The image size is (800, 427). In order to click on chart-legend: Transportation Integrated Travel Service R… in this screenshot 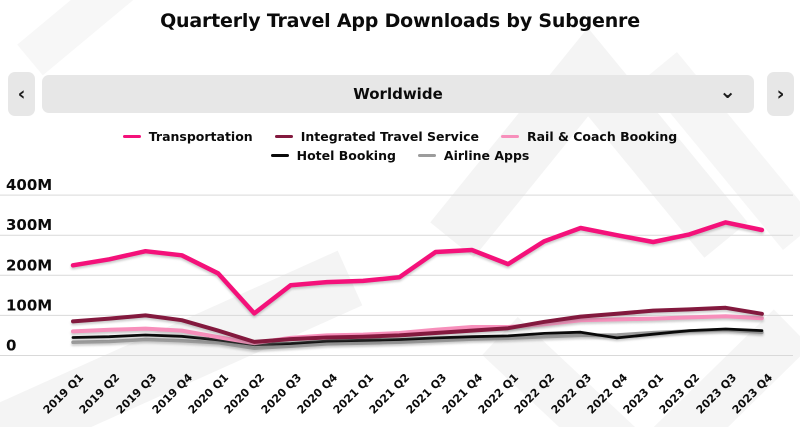, I will do `click(400, 146)`.